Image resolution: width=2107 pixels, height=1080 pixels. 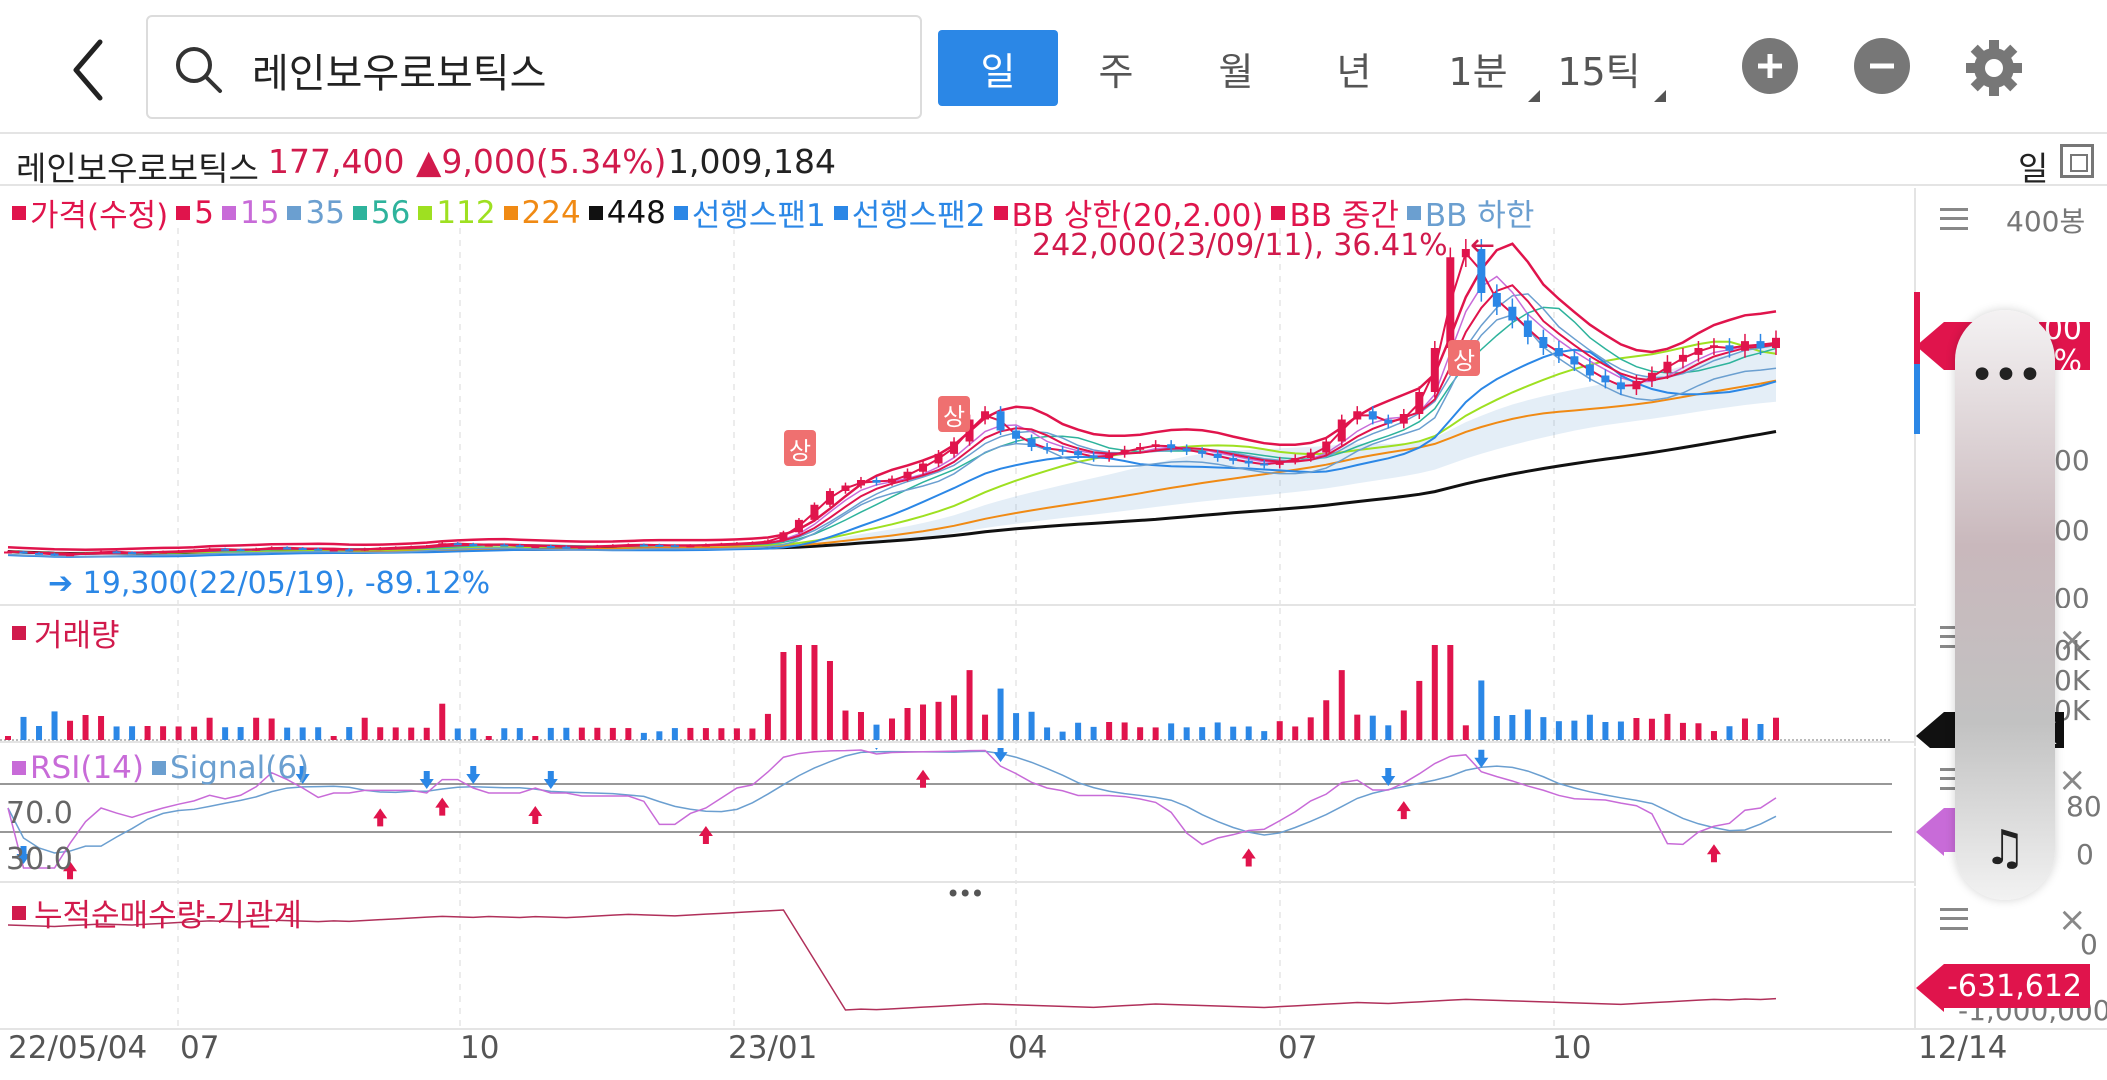 I want to click on legend-item: 선행스팬2, so click(x=909, y=212).